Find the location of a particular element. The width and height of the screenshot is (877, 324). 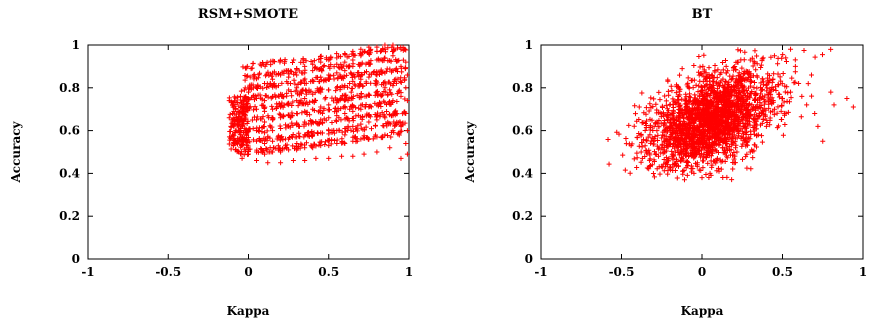

x-tick-label: -0.5 is located at coordinates (168, 272).